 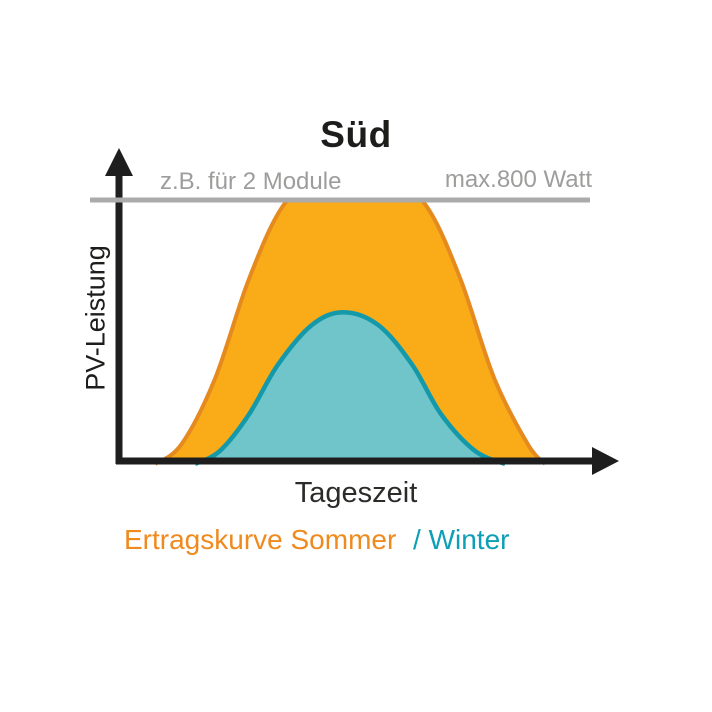 I want to click on max-watt-label: max.800 Watt, so click(x=518, y=179).